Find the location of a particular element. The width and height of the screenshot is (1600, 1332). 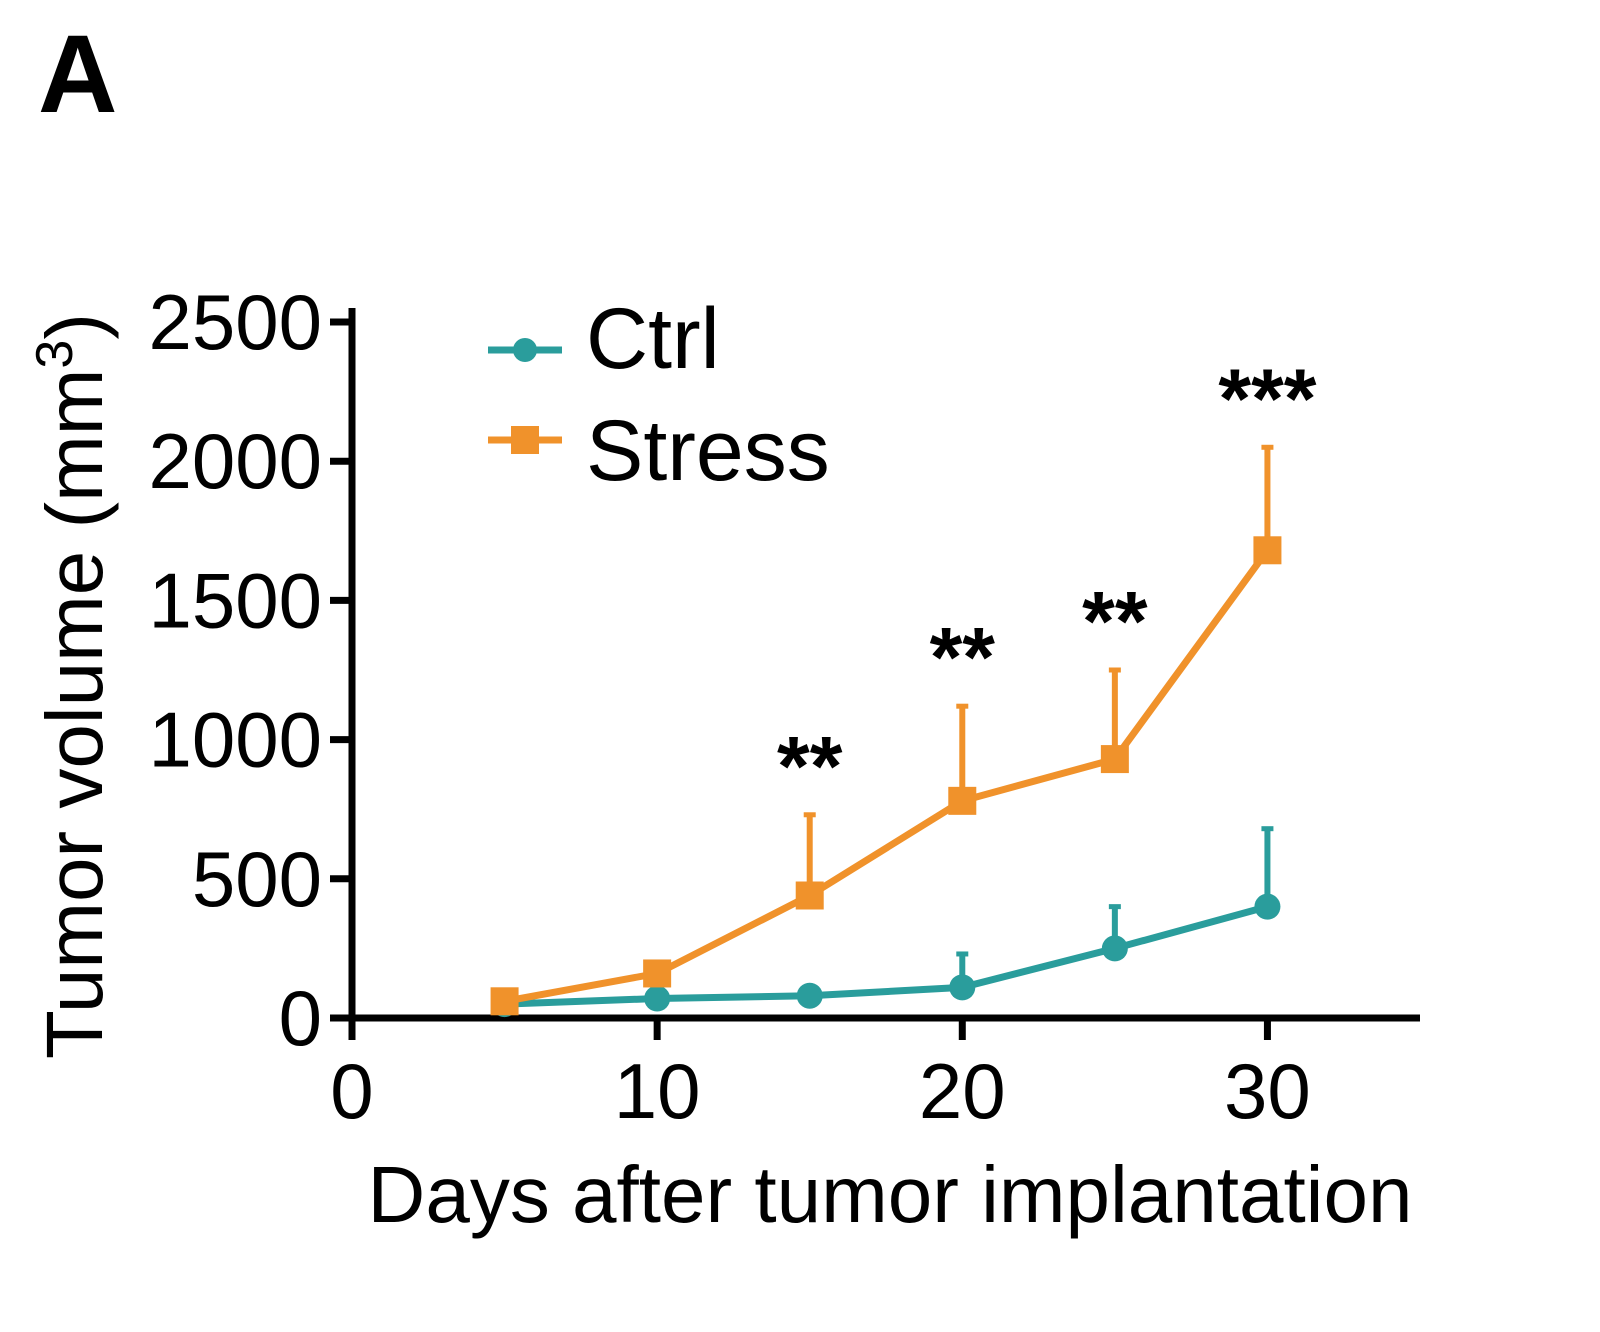

legend-item-ctrl: Ctrl is located at coordinates (604, 339).